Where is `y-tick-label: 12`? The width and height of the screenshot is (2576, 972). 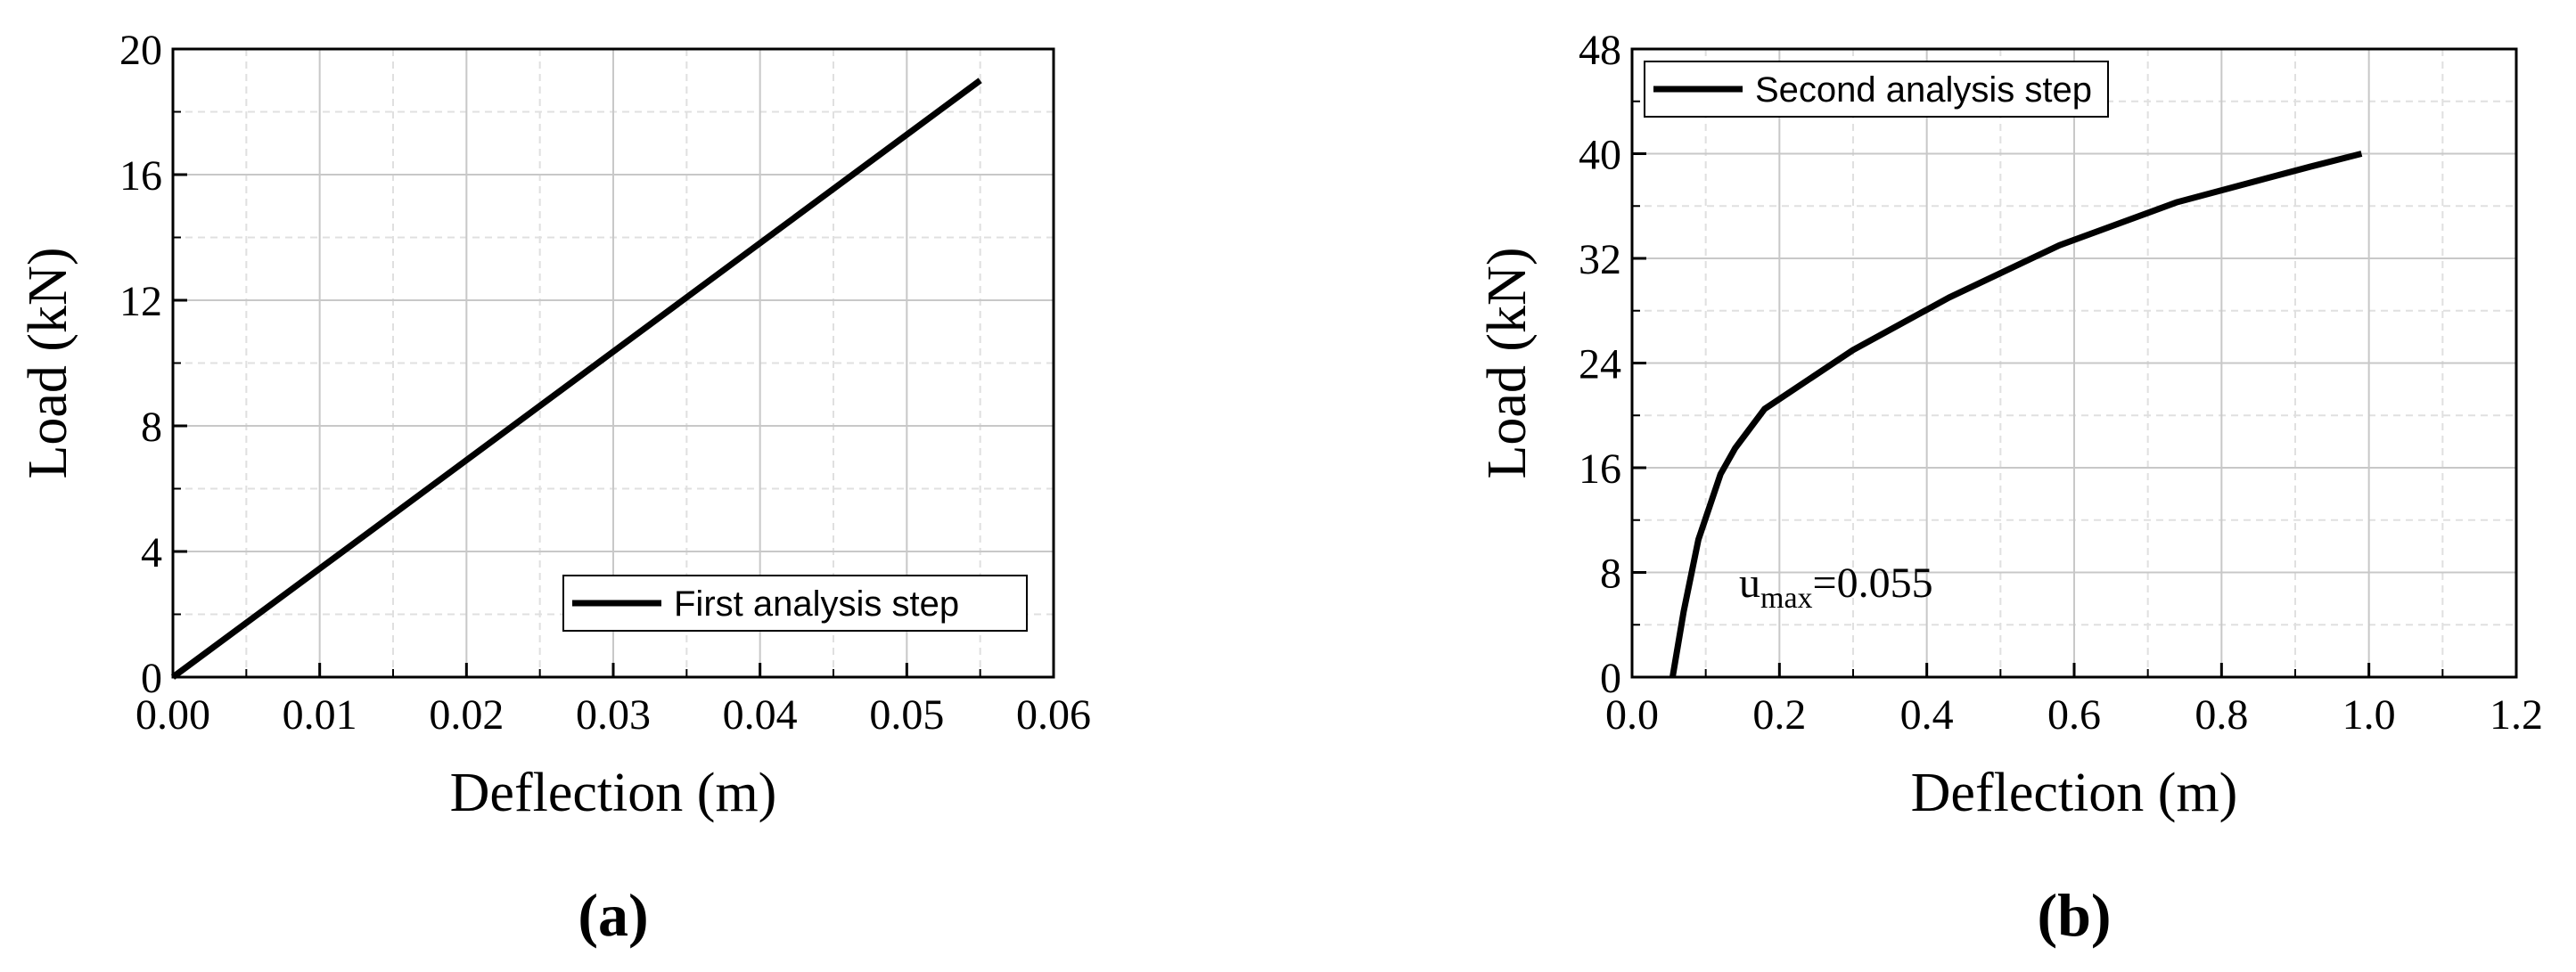 y-tick-label: 12 is located at coordinates (140, 302).